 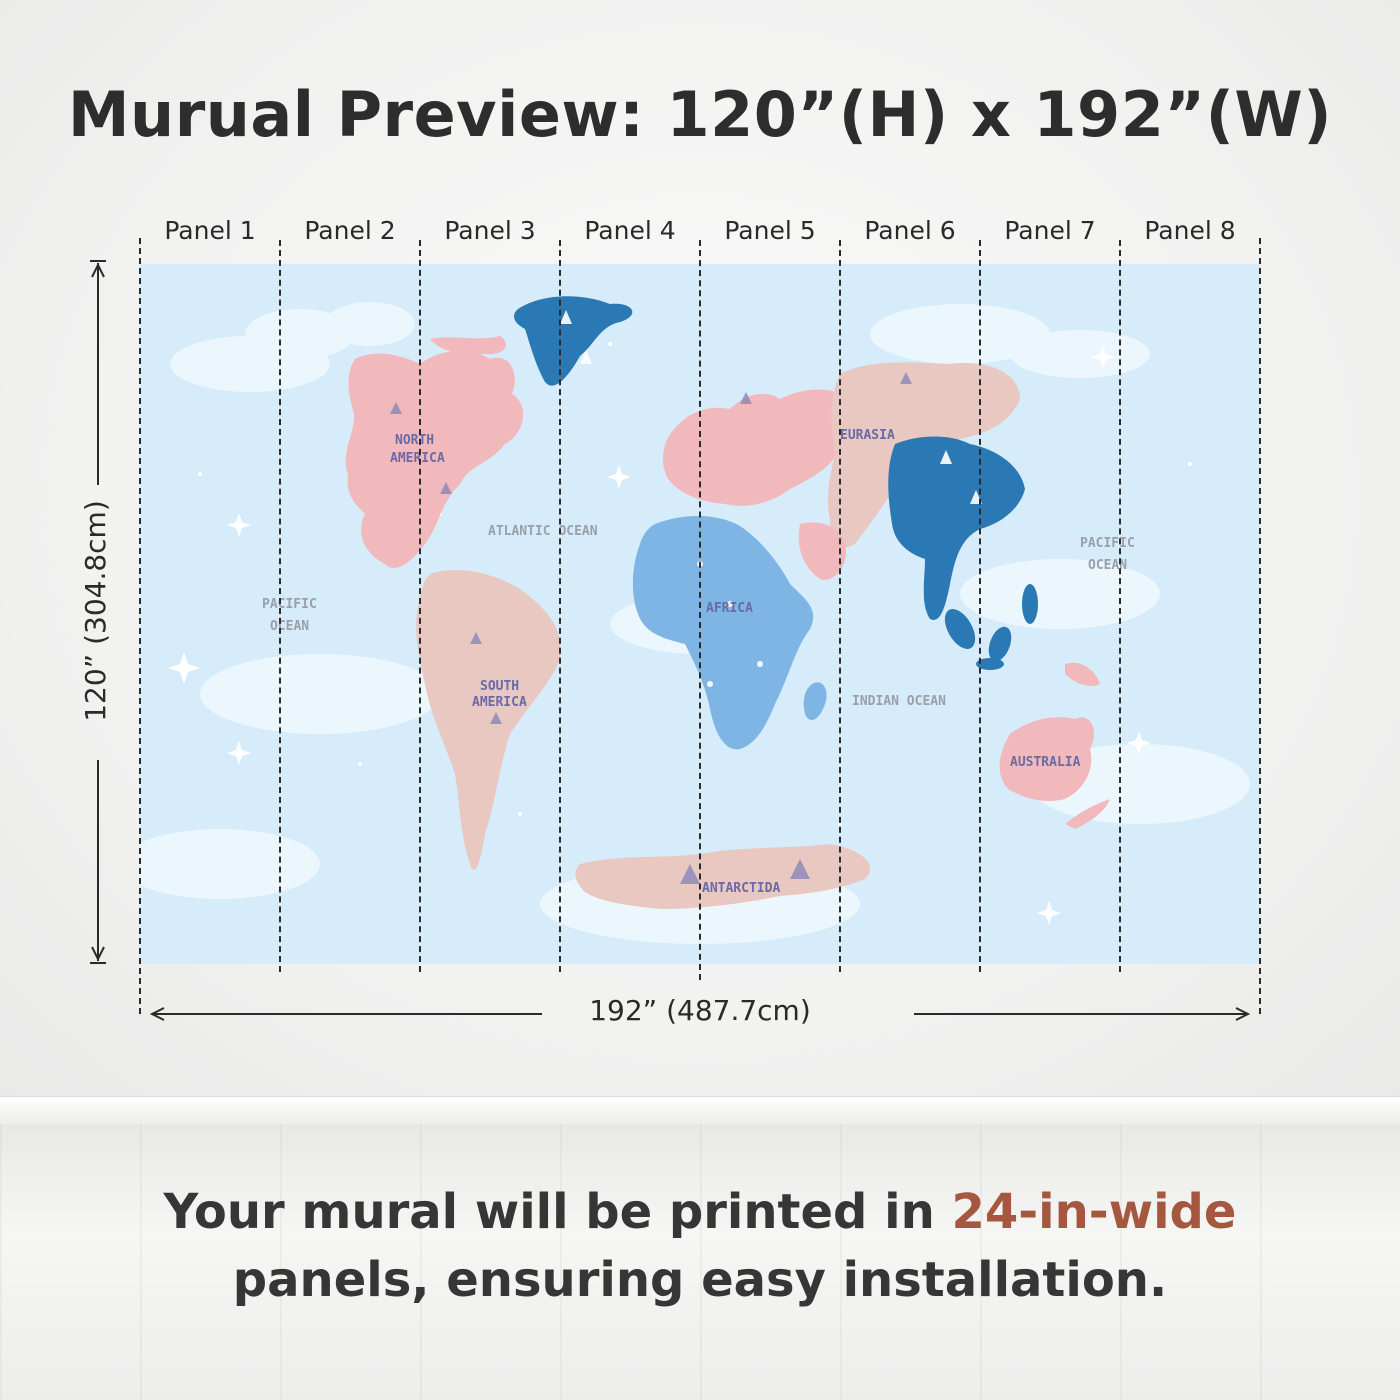 I want to click on tagline-part2: panels, ensuring easy installation., so click(x=700, y=1280).